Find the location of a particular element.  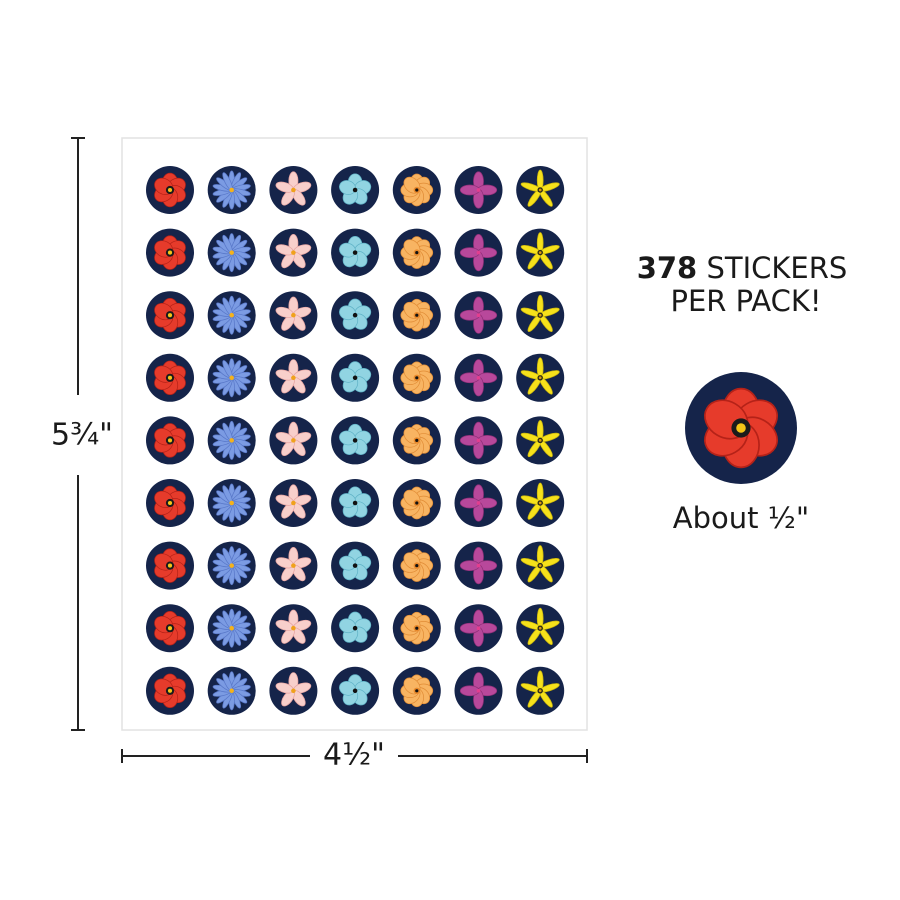

sample-label: About ½" is located at coordinates (741, 518).